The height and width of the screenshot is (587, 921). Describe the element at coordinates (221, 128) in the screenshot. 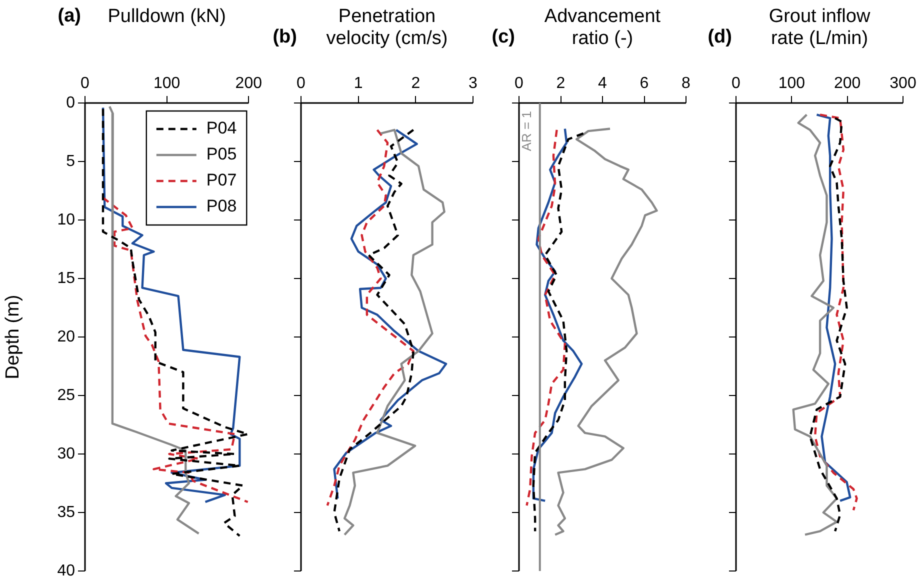

I see `legend-label: P04` at that location.